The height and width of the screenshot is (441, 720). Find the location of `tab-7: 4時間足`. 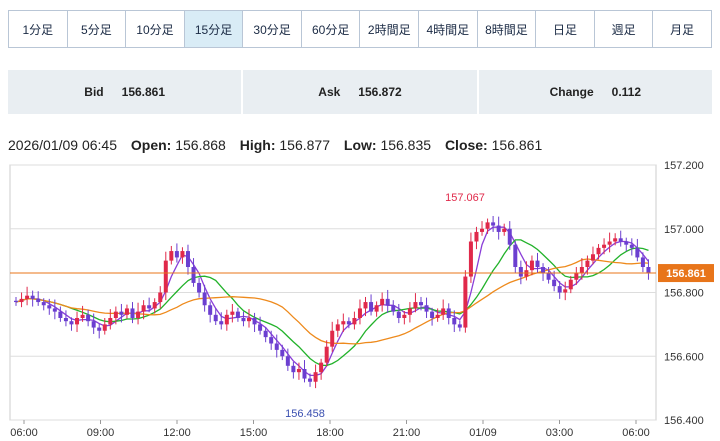

tab-7: 4時間足 is located at coordinates (448, 29).